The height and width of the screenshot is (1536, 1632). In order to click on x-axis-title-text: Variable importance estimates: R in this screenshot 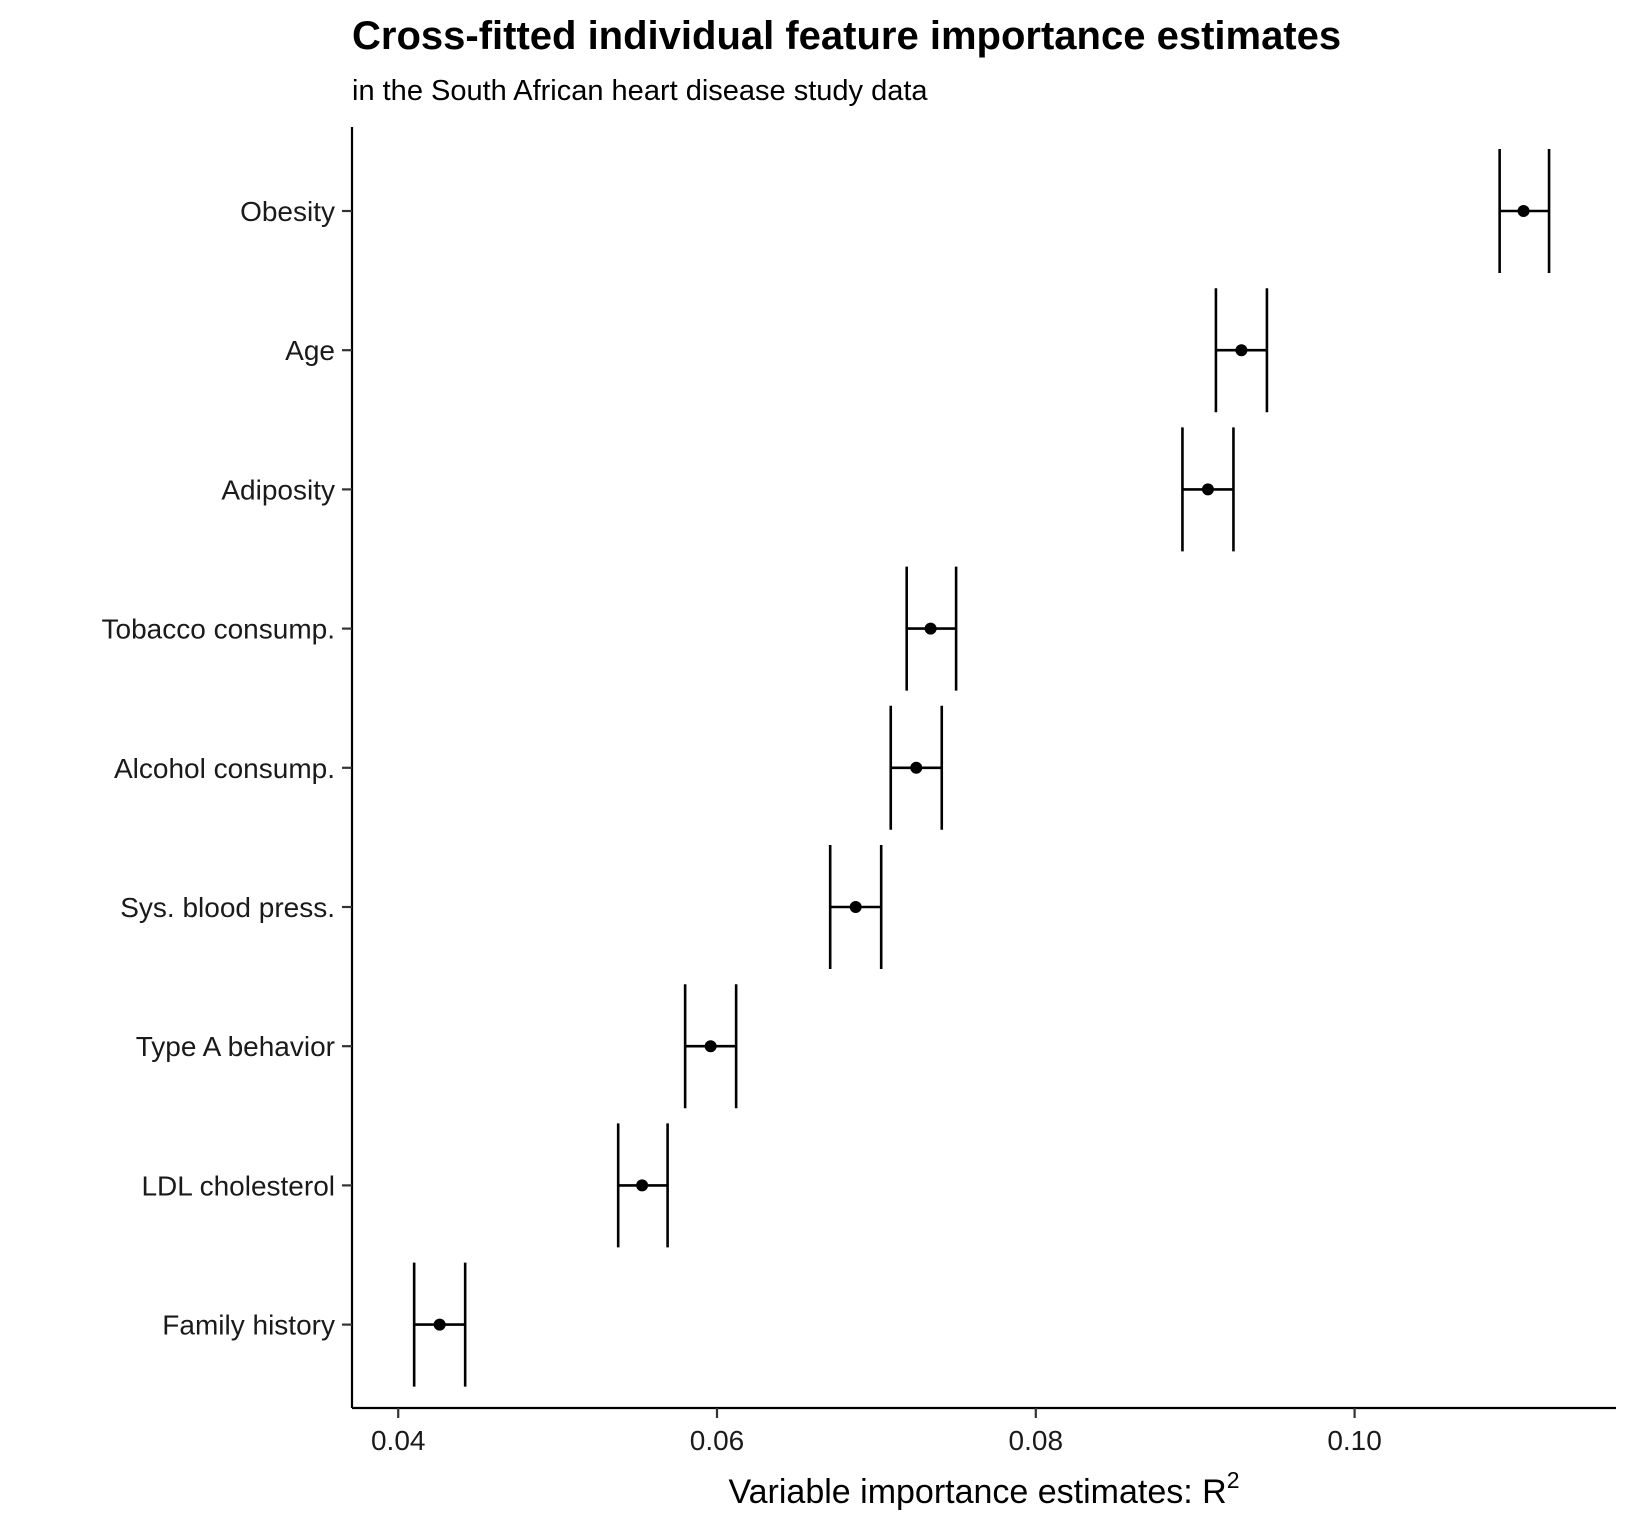, I will do `click(977, 1492)`.